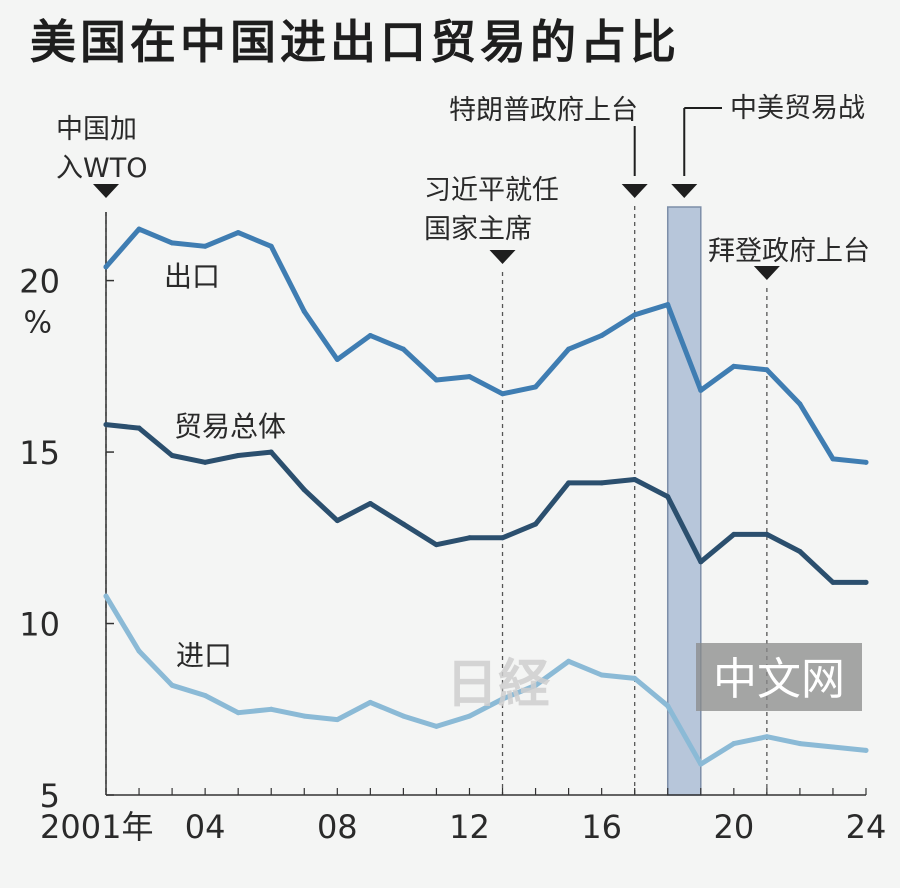 The width and height of the screenshot is (900, 888). I want to click on x-tick-label: 2001年, so click(96, 827).